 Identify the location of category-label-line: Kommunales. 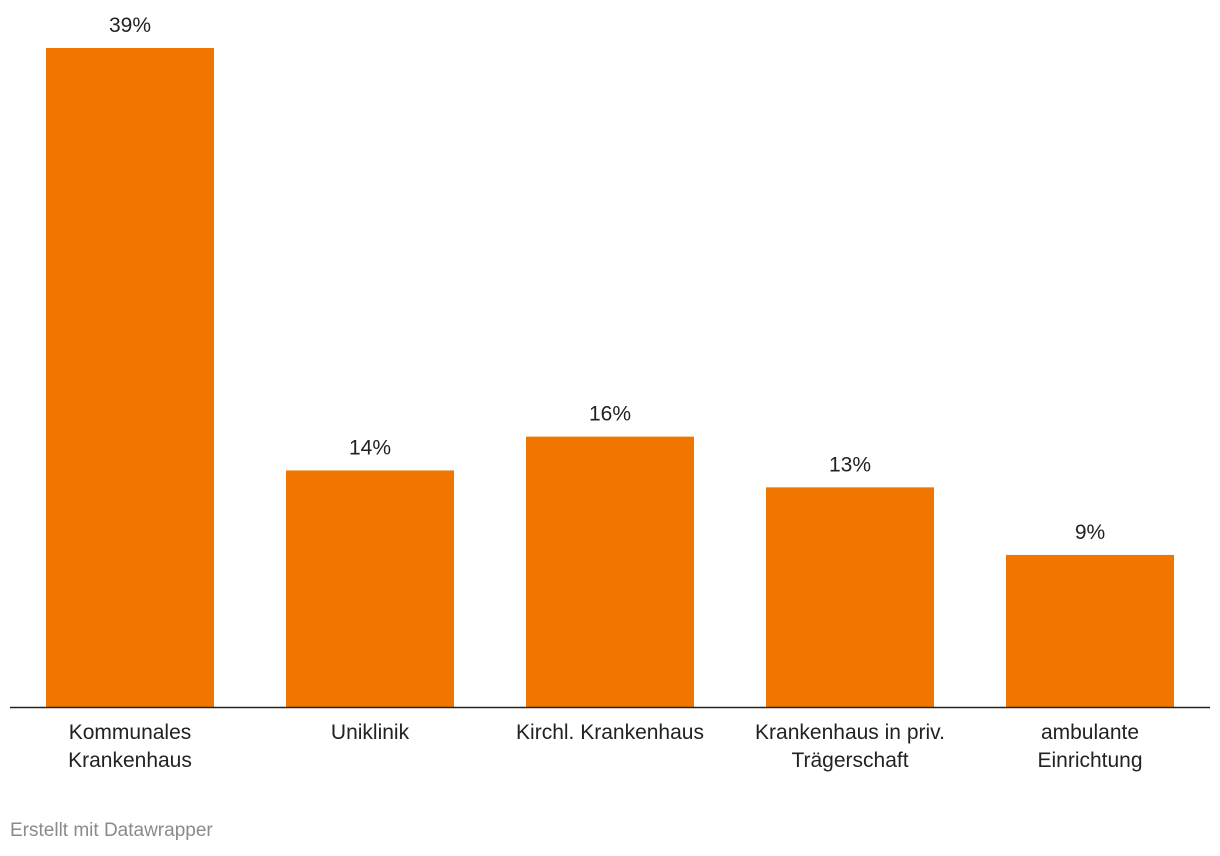
(130, 732).